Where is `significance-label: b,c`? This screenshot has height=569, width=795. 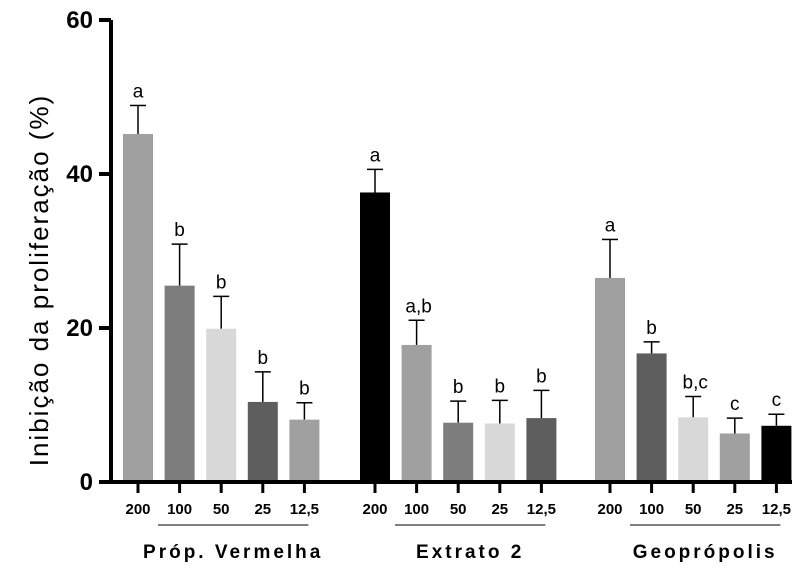
significance-label: b,c is located at coordinates (695, 383).